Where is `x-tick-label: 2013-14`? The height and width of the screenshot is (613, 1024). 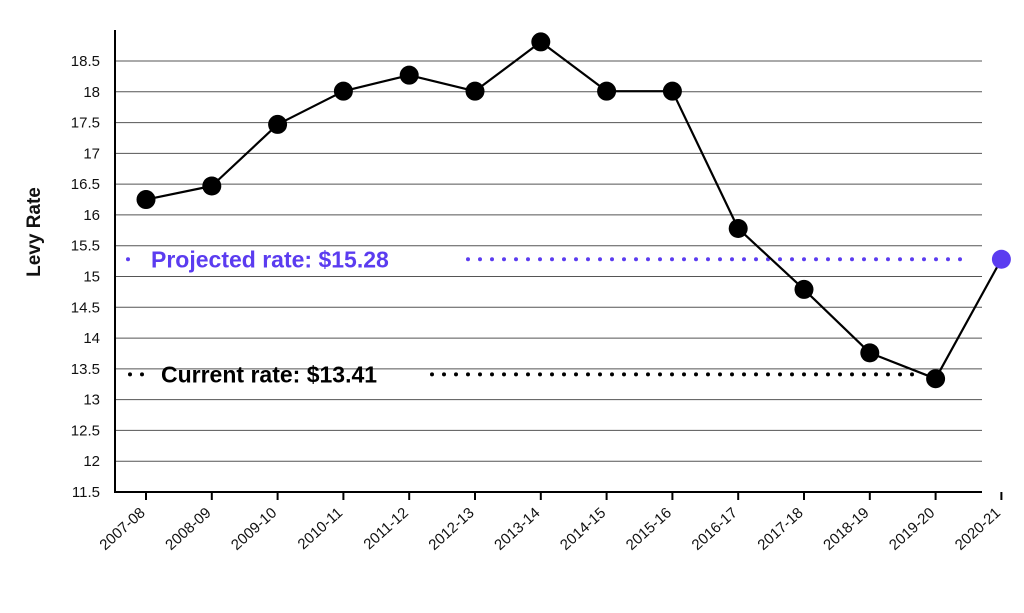 x-tick-label: 2013-14 is located at coordinates (517, 528).